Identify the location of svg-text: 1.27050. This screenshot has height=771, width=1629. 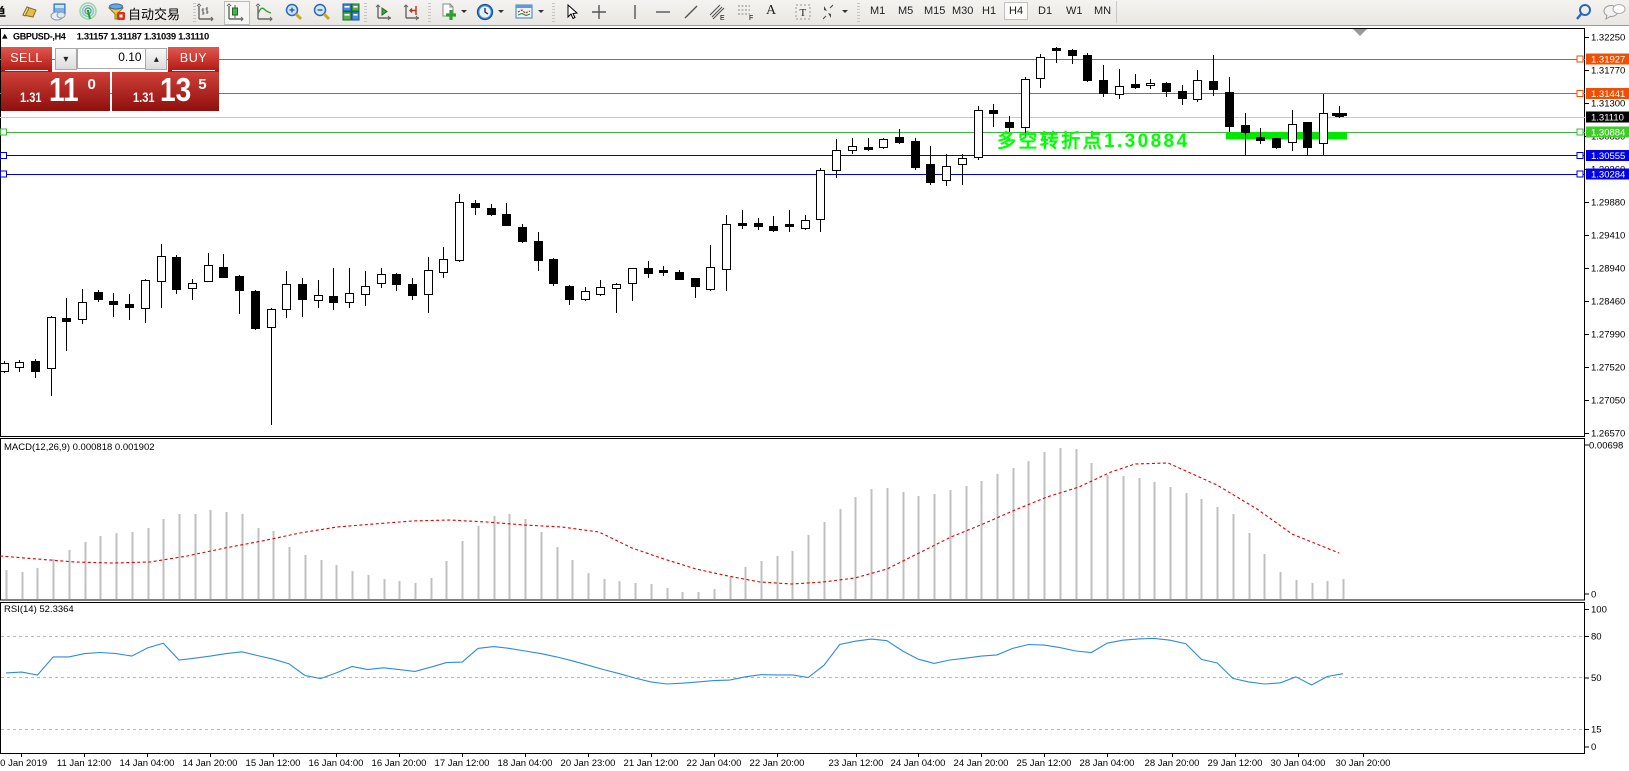
(1608, 401).